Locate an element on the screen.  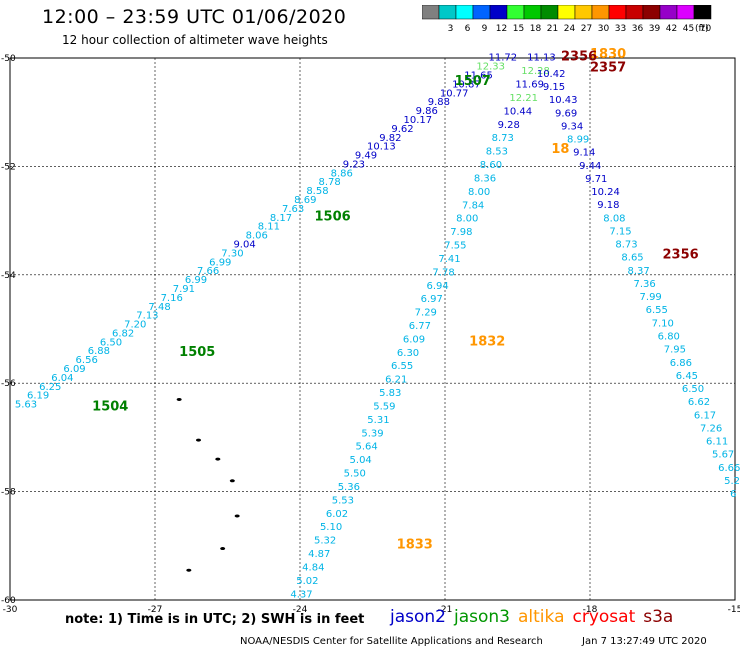
longitude-tick-label: -27 is located at coordinates (155, 610).